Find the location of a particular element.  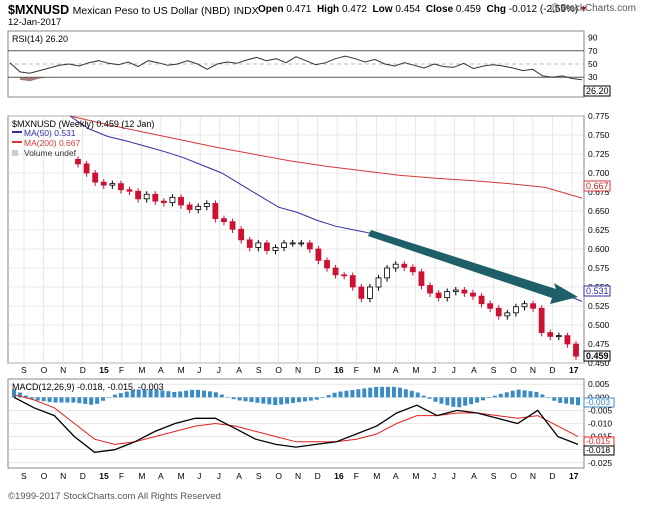

price-tick-label: 0.500 is located at coordinates (599, 325).